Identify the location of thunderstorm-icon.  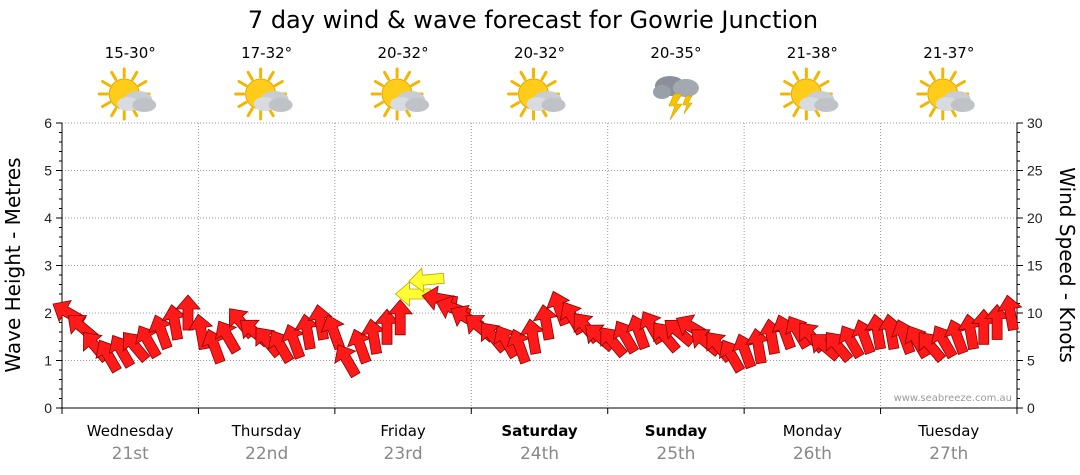
(675, 98).